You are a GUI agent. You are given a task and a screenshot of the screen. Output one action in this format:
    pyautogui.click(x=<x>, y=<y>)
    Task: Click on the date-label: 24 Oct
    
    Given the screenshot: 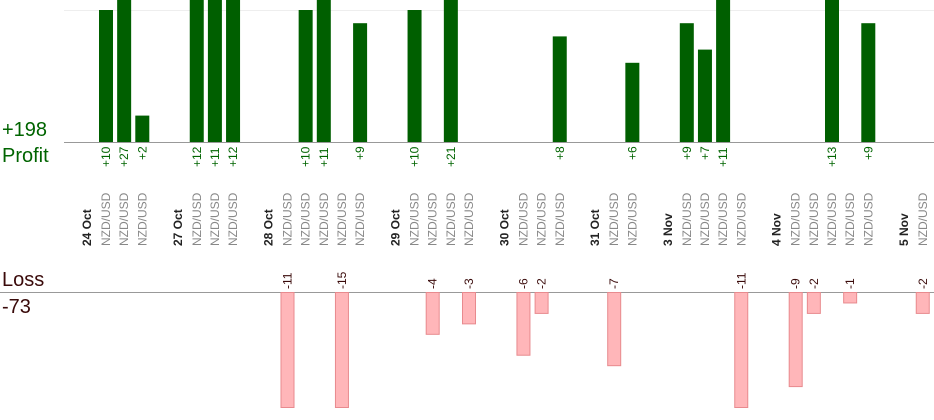 What is the action you would take?
    pyautogui.click(x=87, y=227)
    